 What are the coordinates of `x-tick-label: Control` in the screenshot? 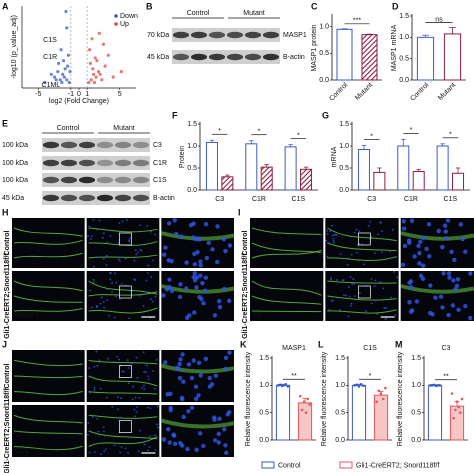 It's located at (338, 91).